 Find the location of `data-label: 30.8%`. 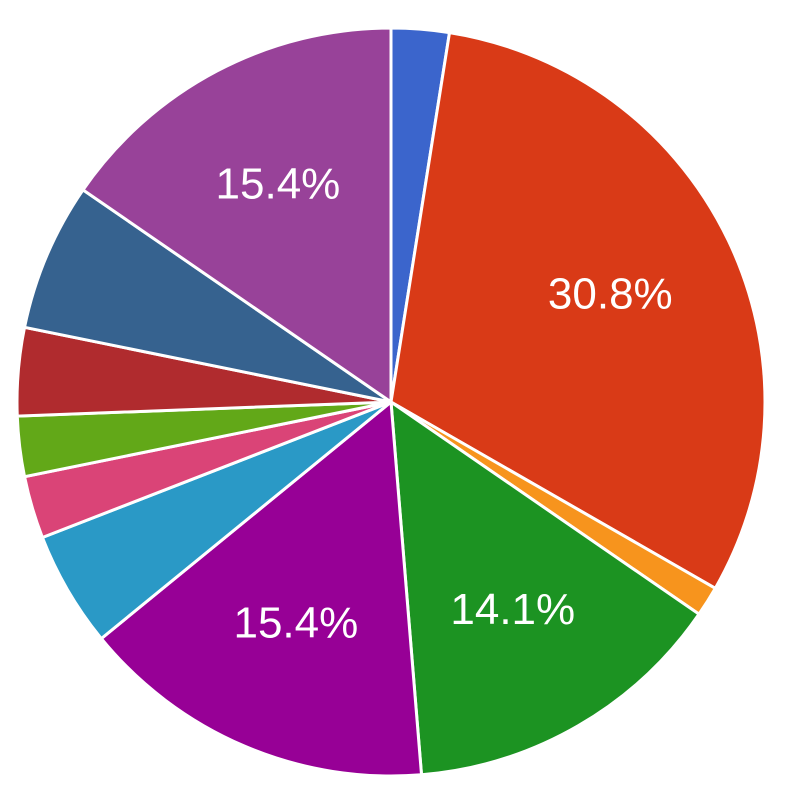

data-label: 30.8% is located at coordinates (610, 294).